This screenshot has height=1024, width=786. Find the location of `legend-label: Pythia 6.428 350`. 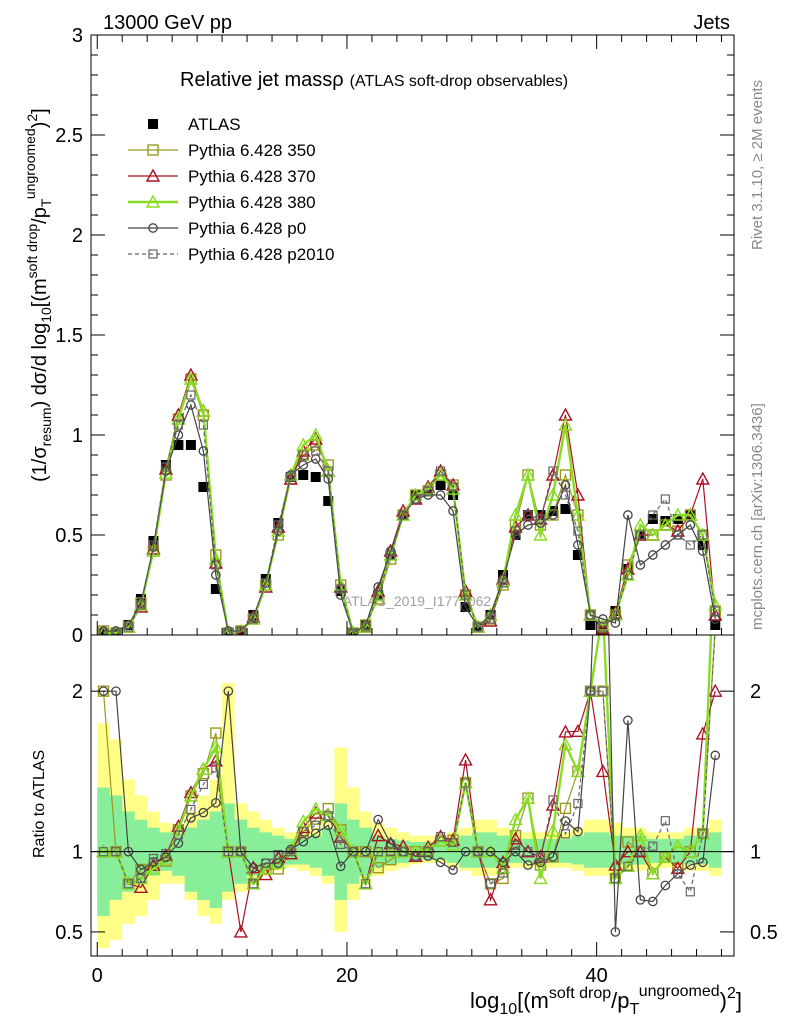

legend-label: Pythia 6.428 350 is located at coordinates (252, 150).